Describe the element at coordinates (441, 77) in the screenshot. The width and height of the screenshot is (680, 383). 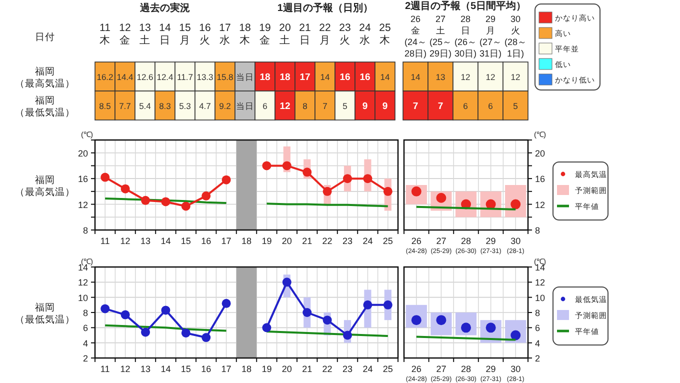
I see `data-label: 13` at that location.